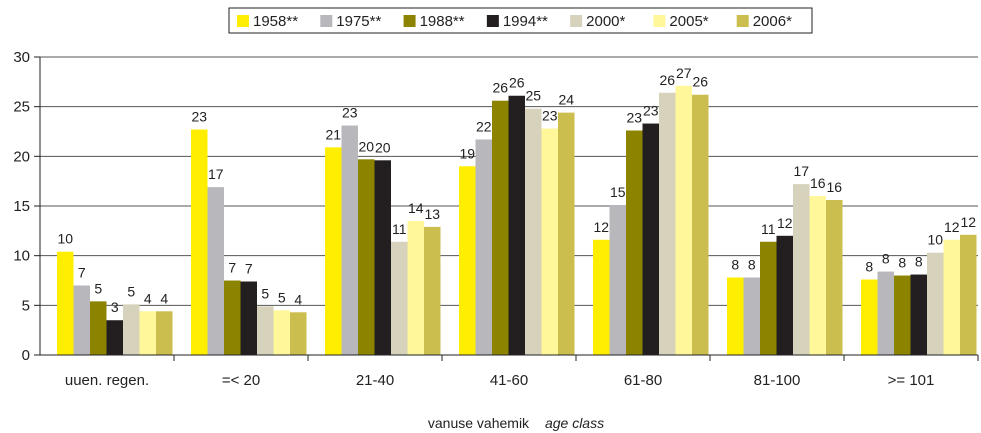 This screenshot has width=981, height=433. Describe the element at coordinates (777, 380) in the screenshot. I see `x-tick-label: 81-100` at that location.